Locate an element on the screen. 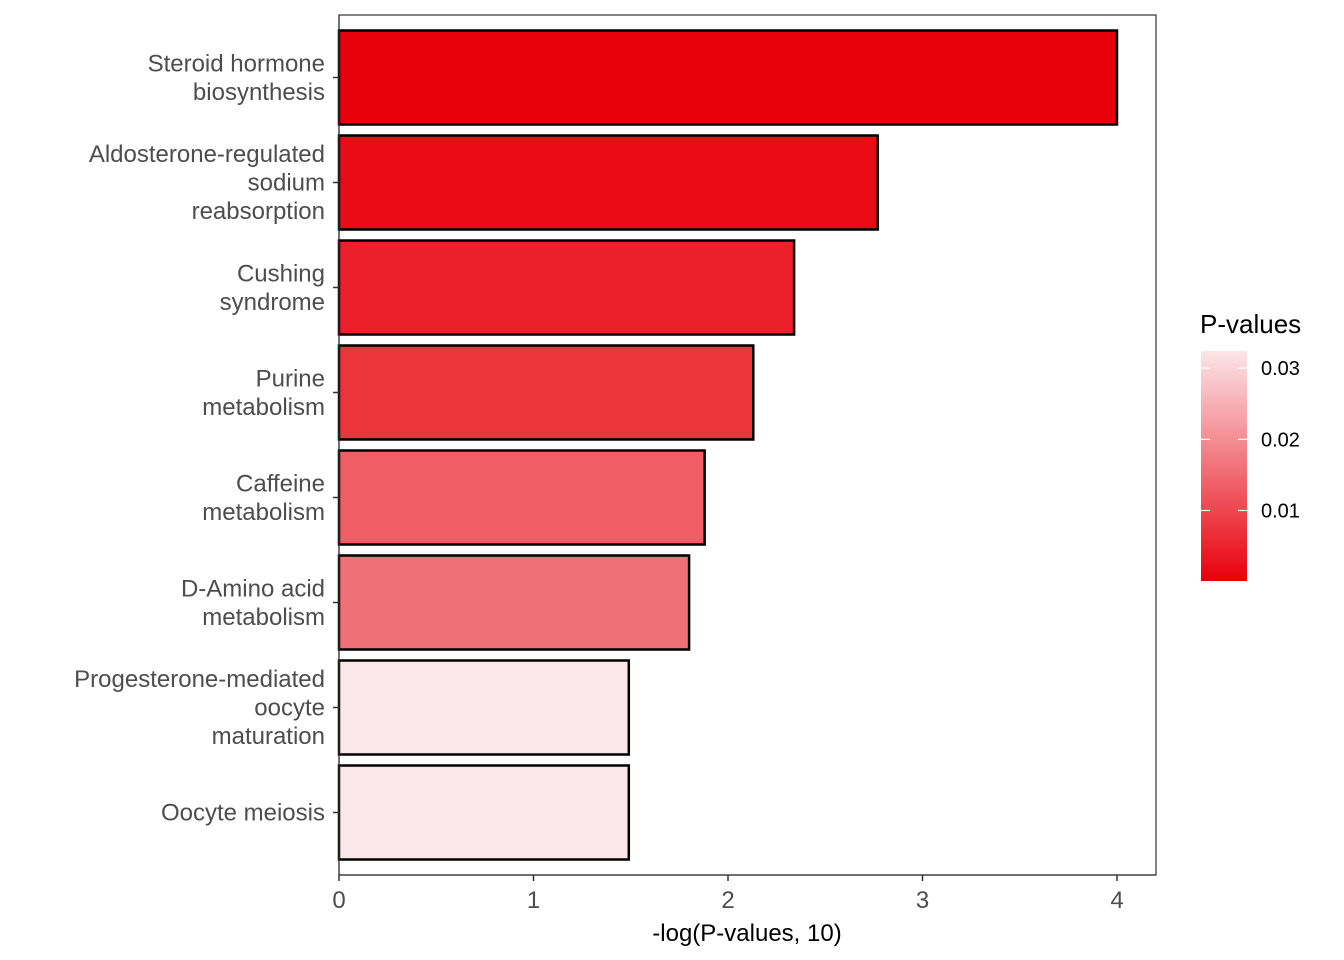 The height and width of the screenshot is (960, 1344). legend-title: P-values is located at coordinates (1250, 324).